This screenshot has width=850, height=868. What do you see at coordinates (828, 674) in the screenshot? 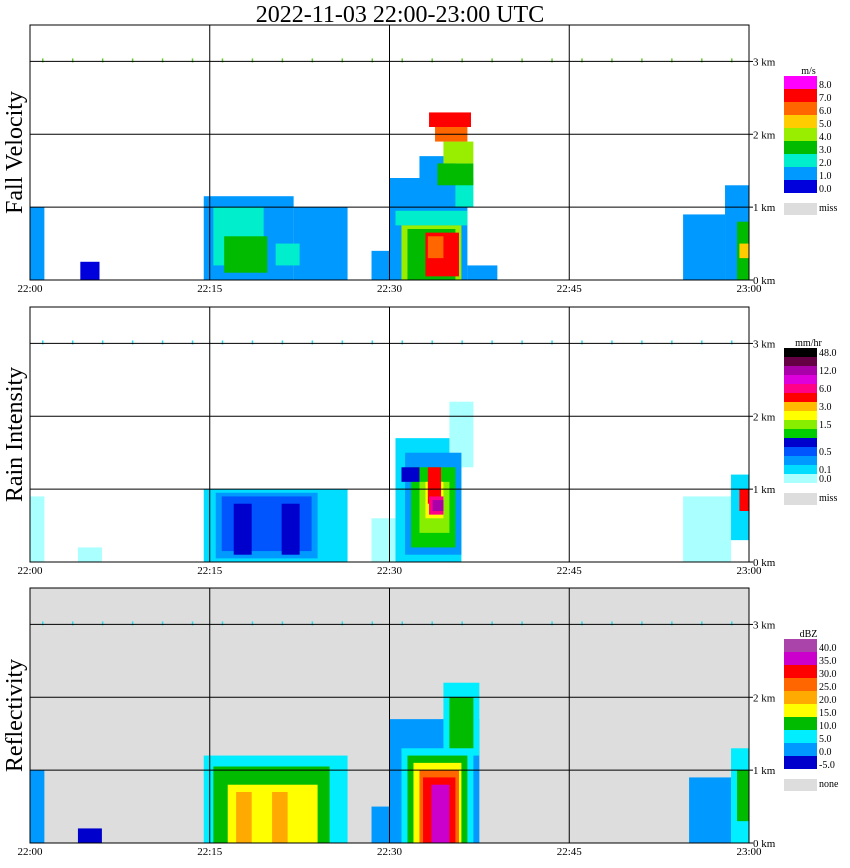
I see `legend-label: 30.0` at bounding box center [828, 674].